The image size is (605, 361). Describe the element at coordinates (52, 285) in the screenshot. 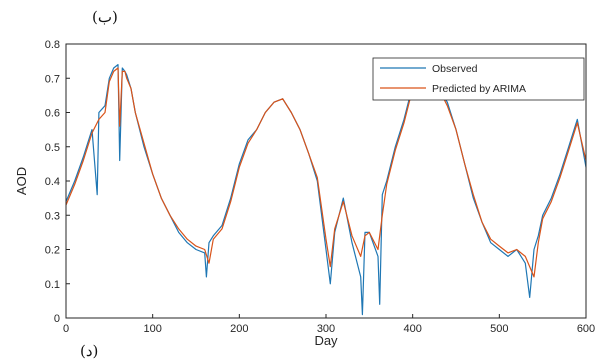

I see `y-tick-label: 0.1` at that location.